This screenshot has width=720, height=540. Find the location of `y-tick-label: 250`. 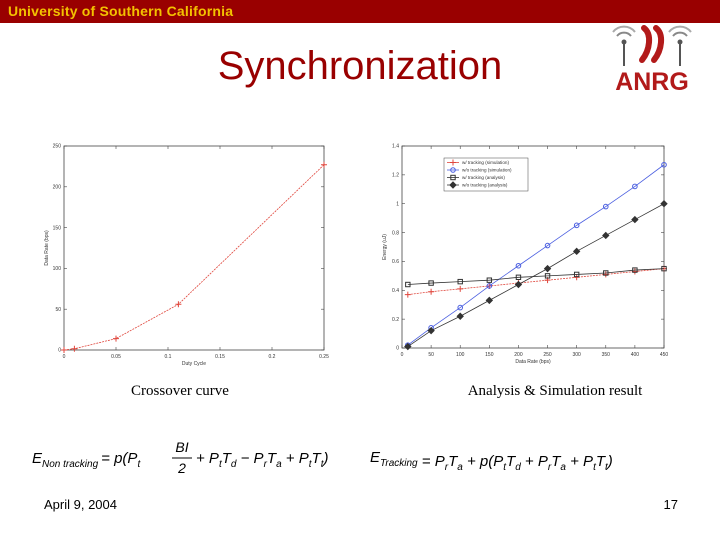

y-tick-label: 250 is located at coordinates (57, 147).